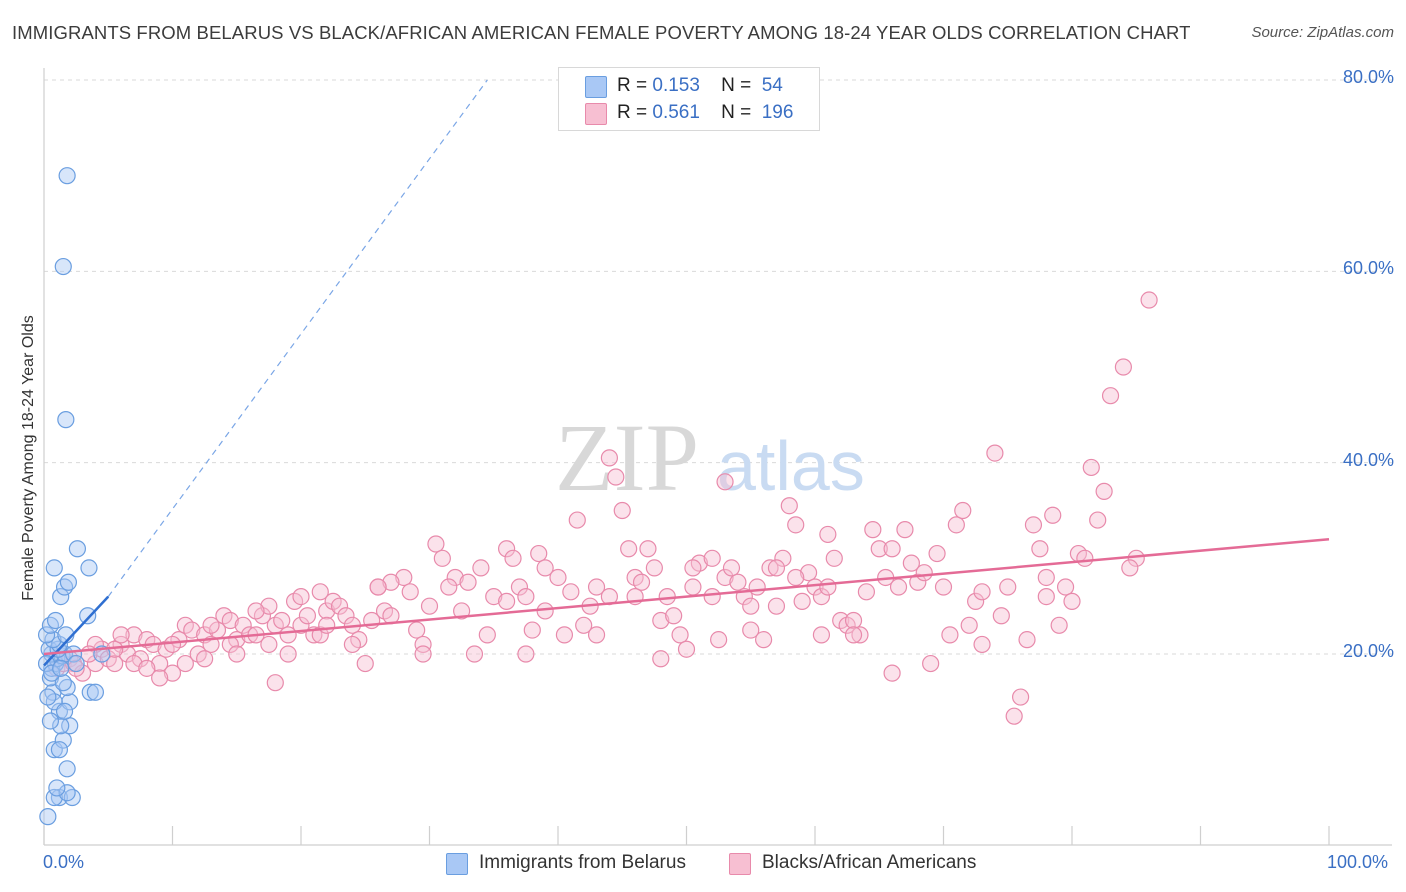  Describe the element at coordinates (627, 457) in the screenshot. I see `watermark-zip: ZIP` at that location.